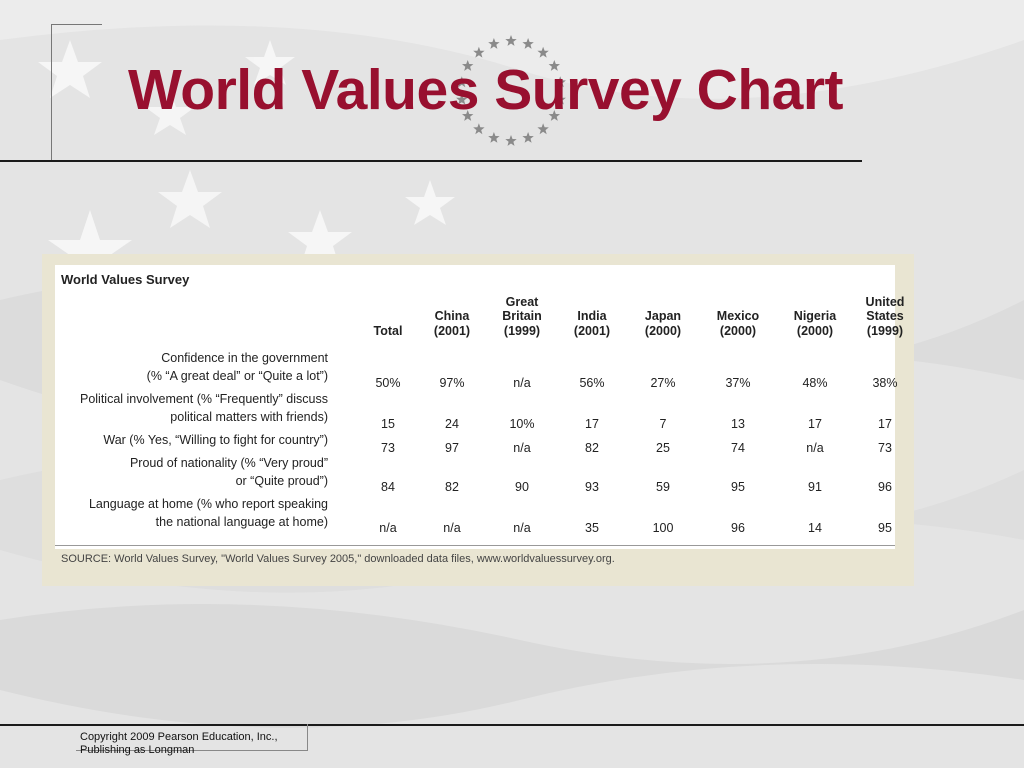  What do you see at coordinates (137, 750) in the screenshot?
I see `copyright-line-2: Publishing as Longman` at bounding box center [137, 750].